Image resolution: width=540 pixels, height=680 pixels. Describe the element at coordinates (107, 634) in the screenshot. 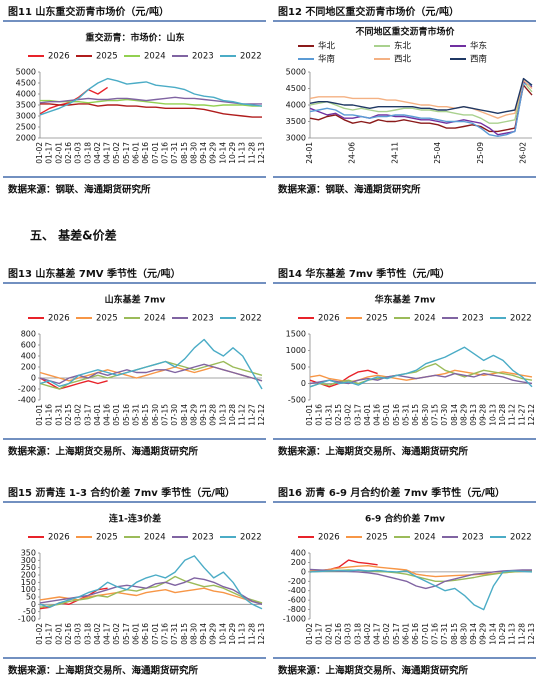

I see `x-tick-label: 04-17` at that location.